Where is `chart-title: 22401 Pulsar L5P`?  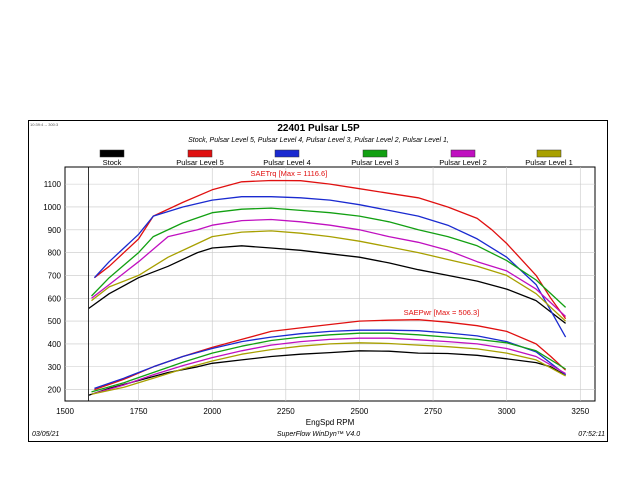 chart-title: 22401 Pulsar L5P is located at coordinates (318, 128).